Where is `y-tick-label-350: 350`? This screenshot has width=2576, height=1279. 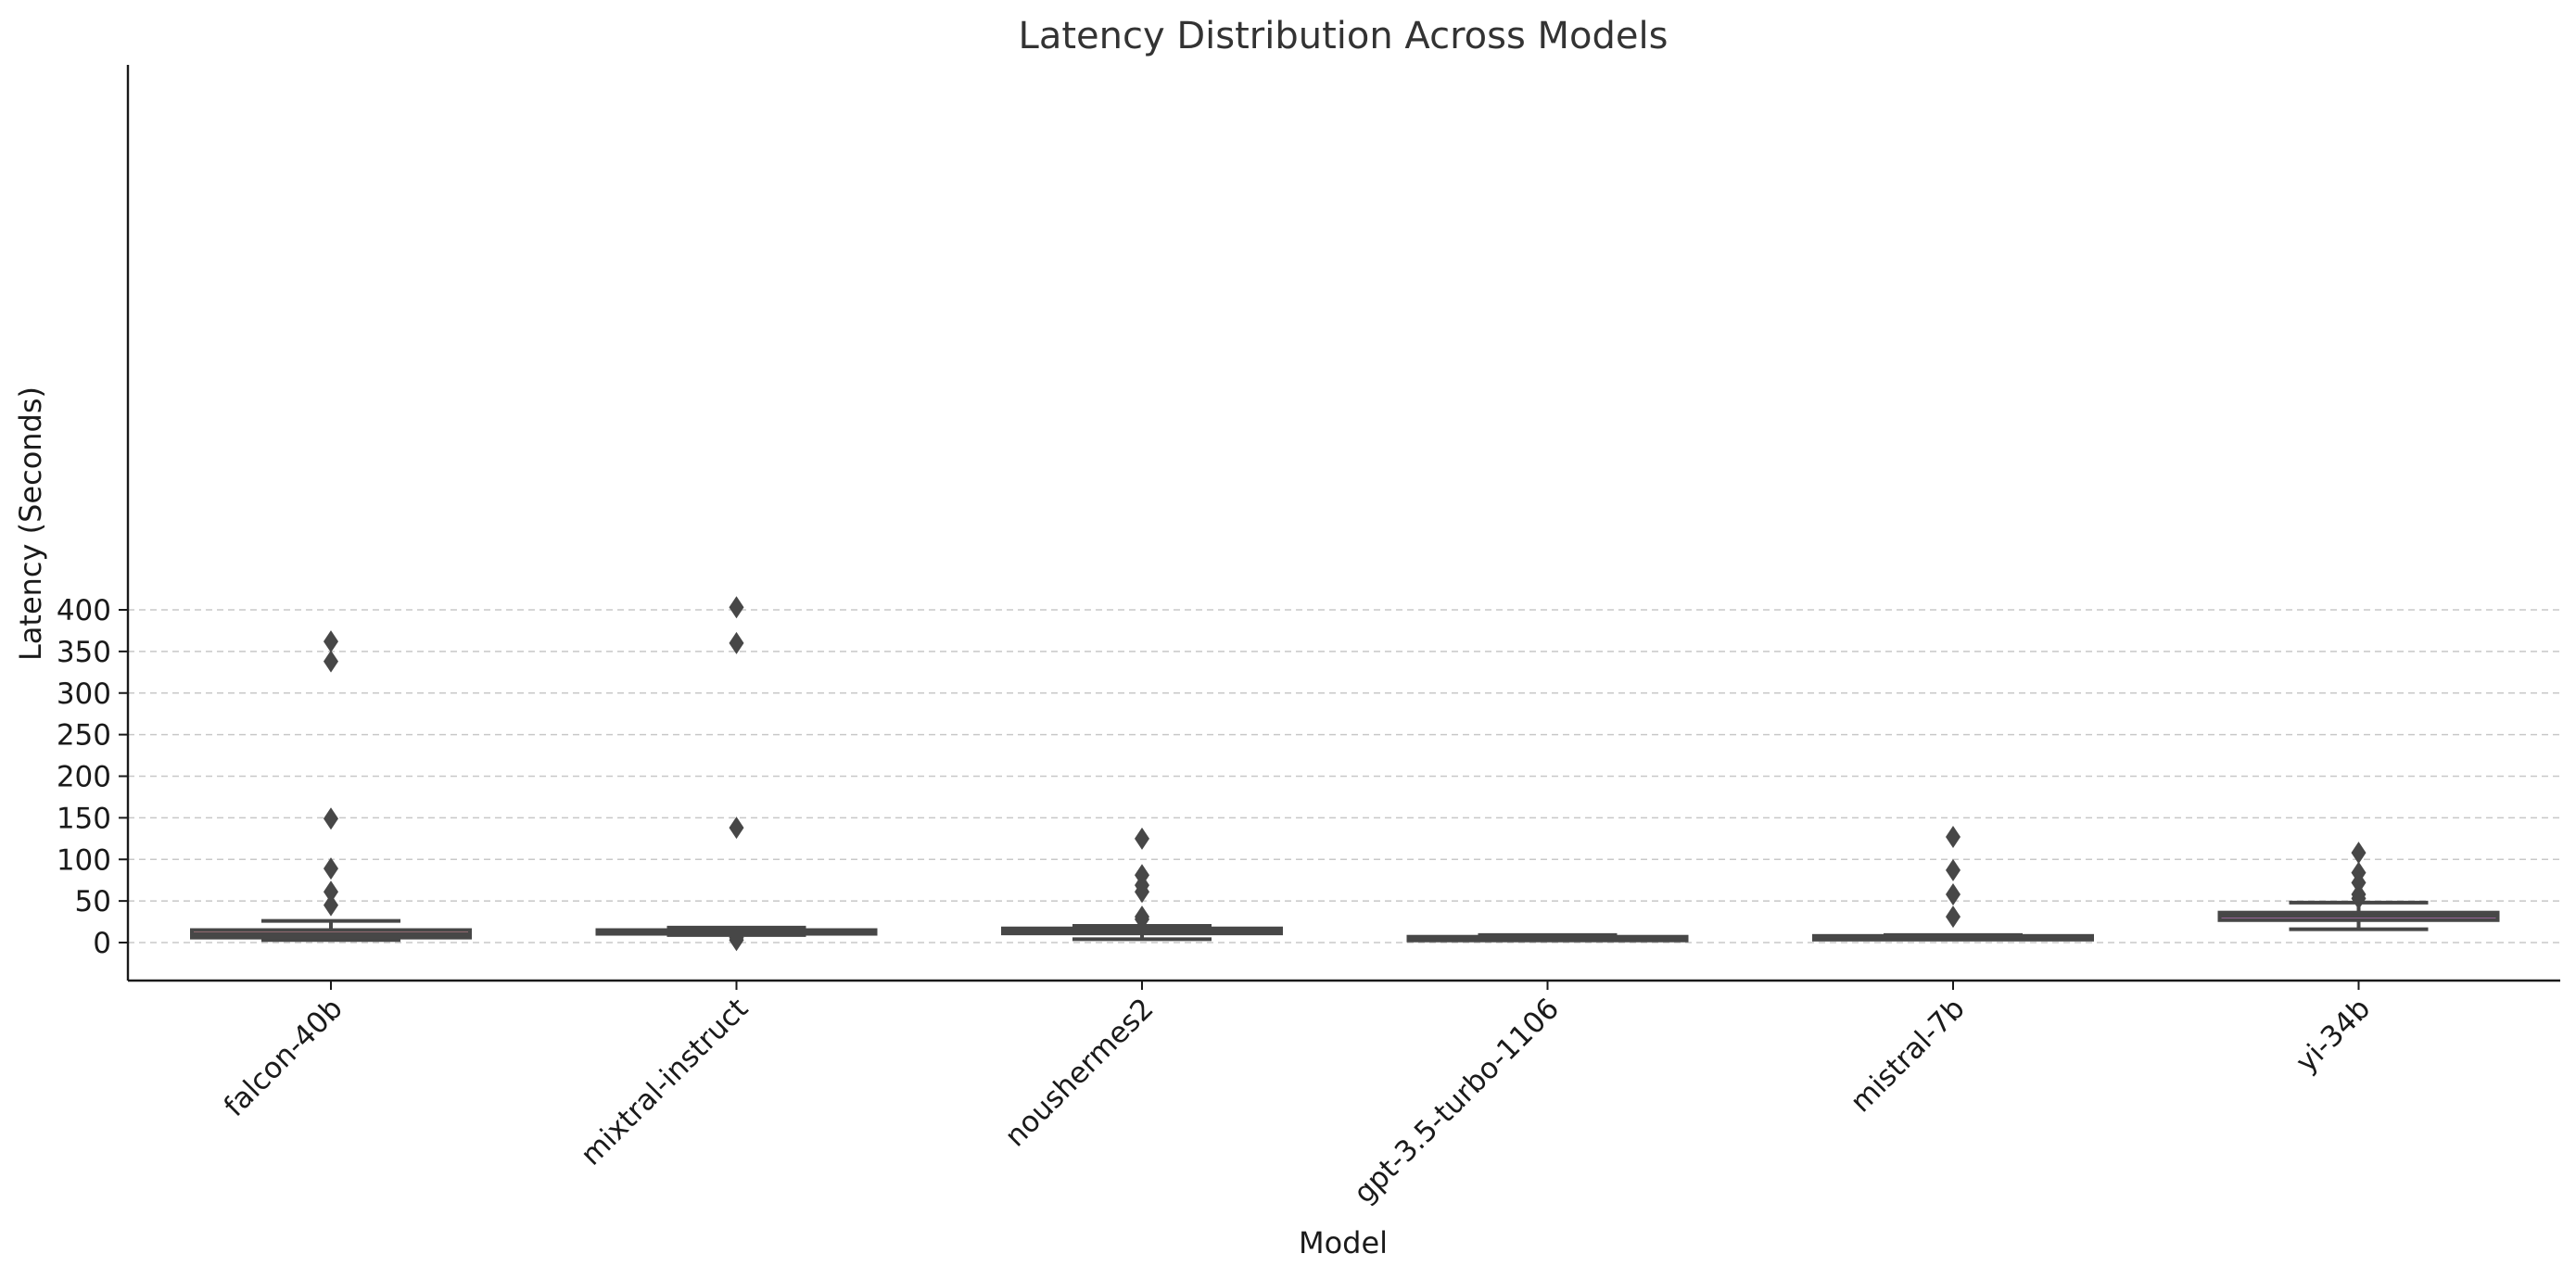
y-tick-label-350: 350 is located at coordinates (84, 652).